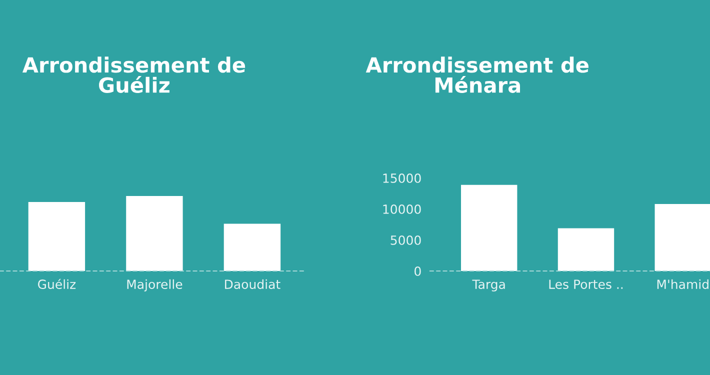 The height and width of the screenshot is (375, 710). Describe the element at coordinates (402, 209) in the screenshot. I see `y-tick-label: 10000` at that location.